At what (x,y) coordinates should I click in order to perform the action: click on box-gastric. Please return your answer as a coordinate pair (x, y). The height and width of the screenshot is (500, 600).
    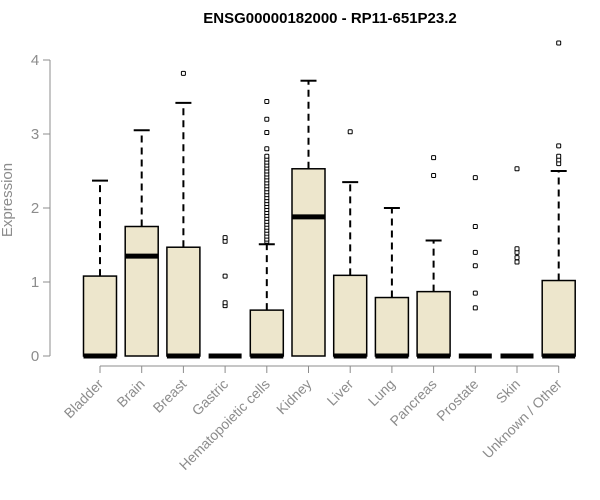
    Looking at the image, I should click on (225, 297).